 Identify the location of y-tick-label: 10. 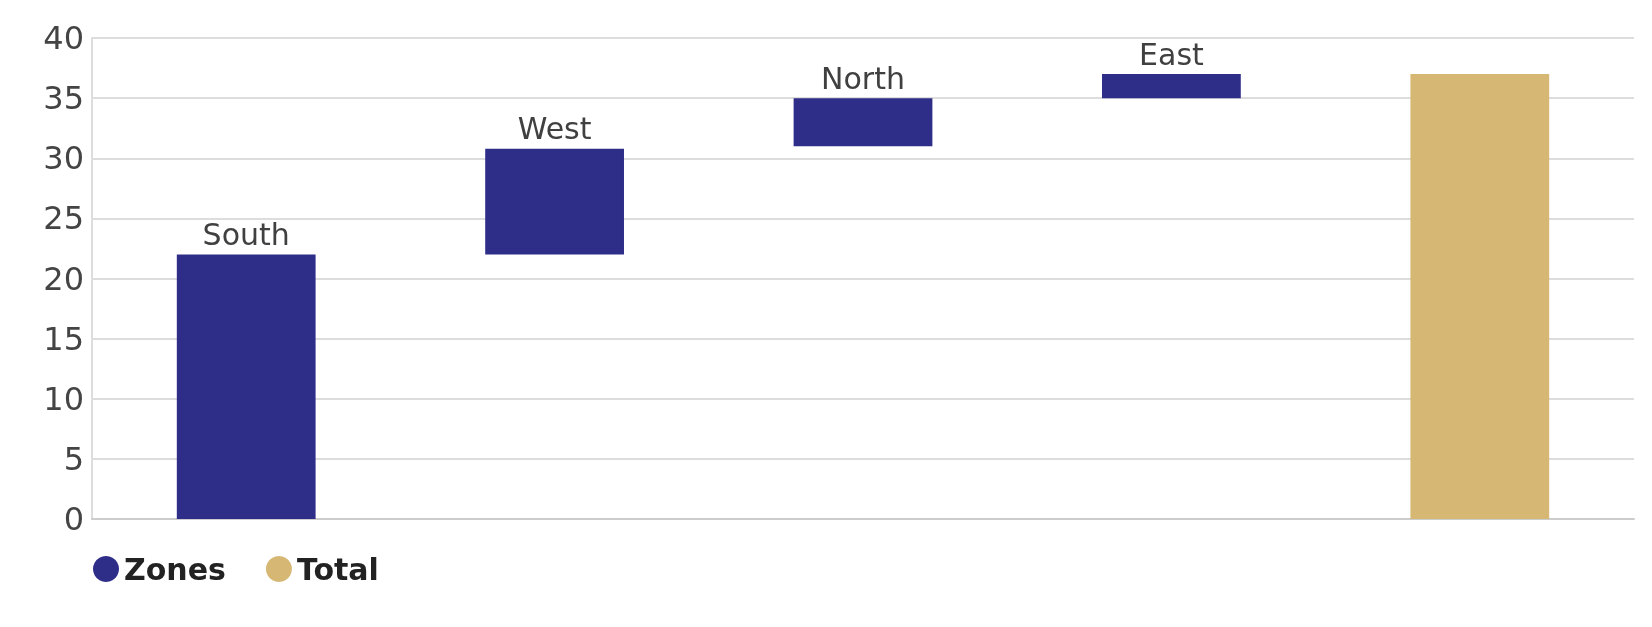
(63, 398).